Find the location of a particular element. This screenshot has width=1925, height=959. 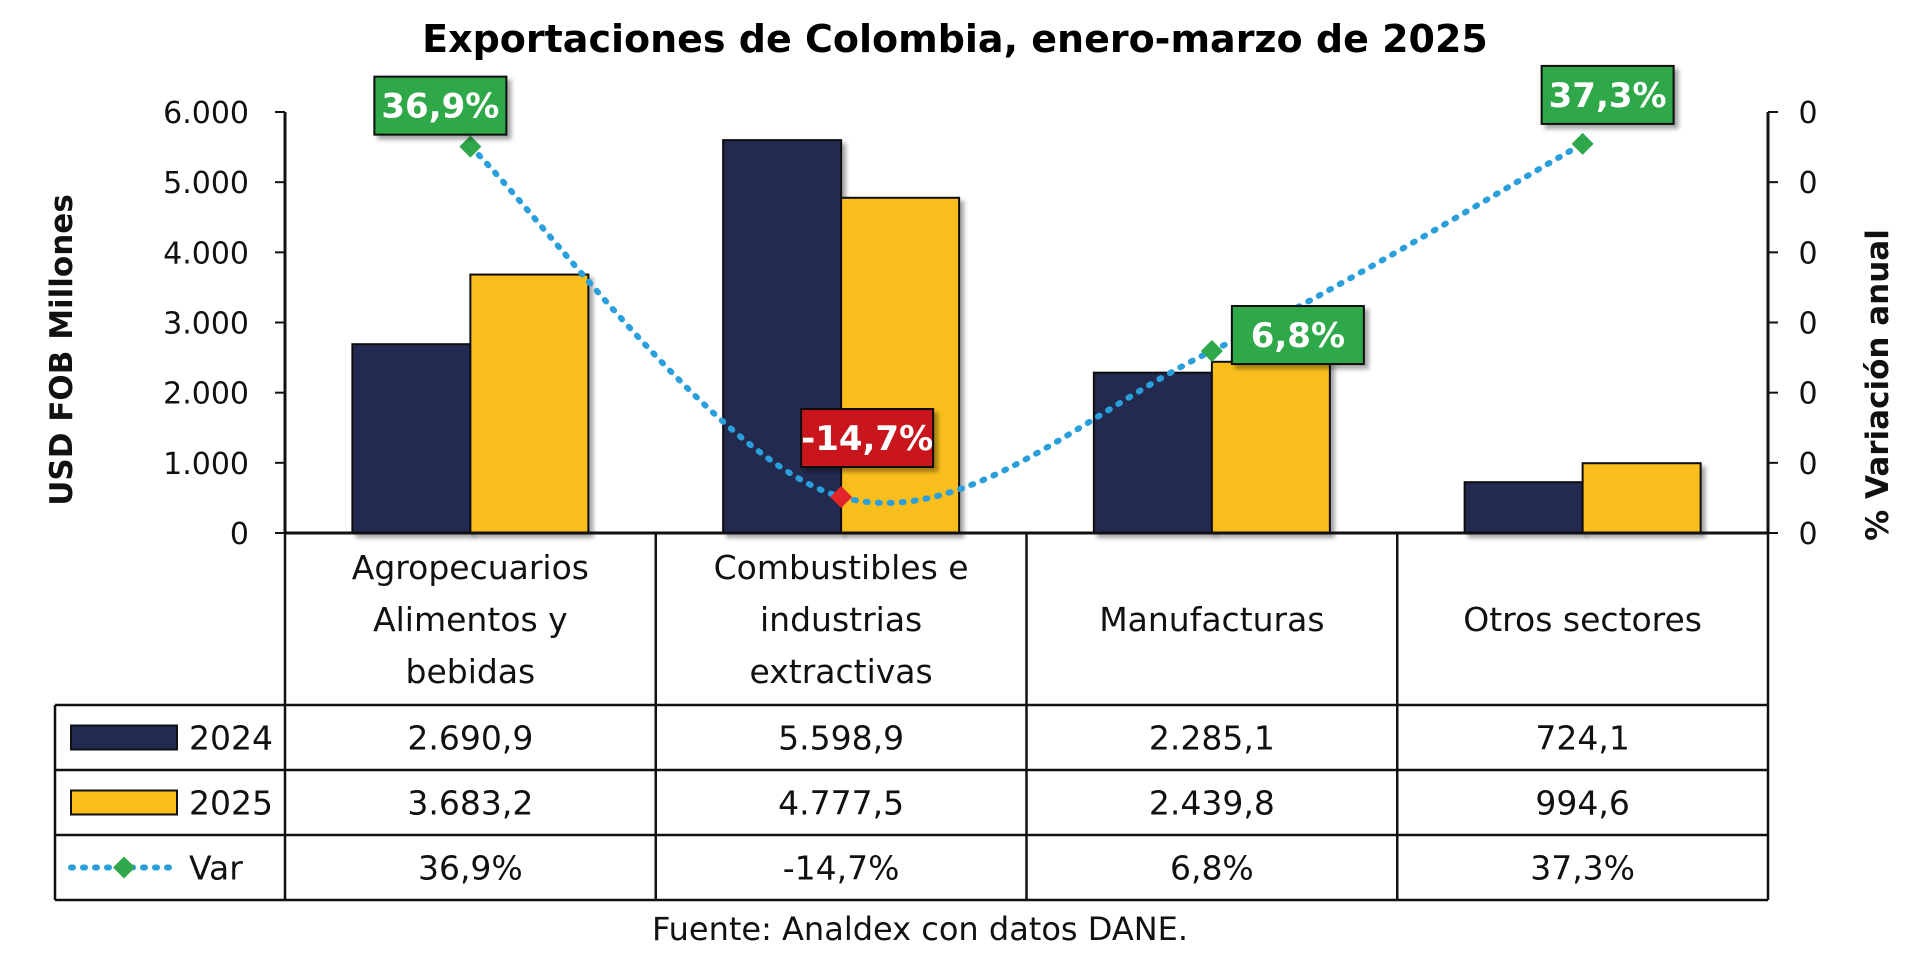

y-tick-label: 6.000 is located at coordinates (206, 113).